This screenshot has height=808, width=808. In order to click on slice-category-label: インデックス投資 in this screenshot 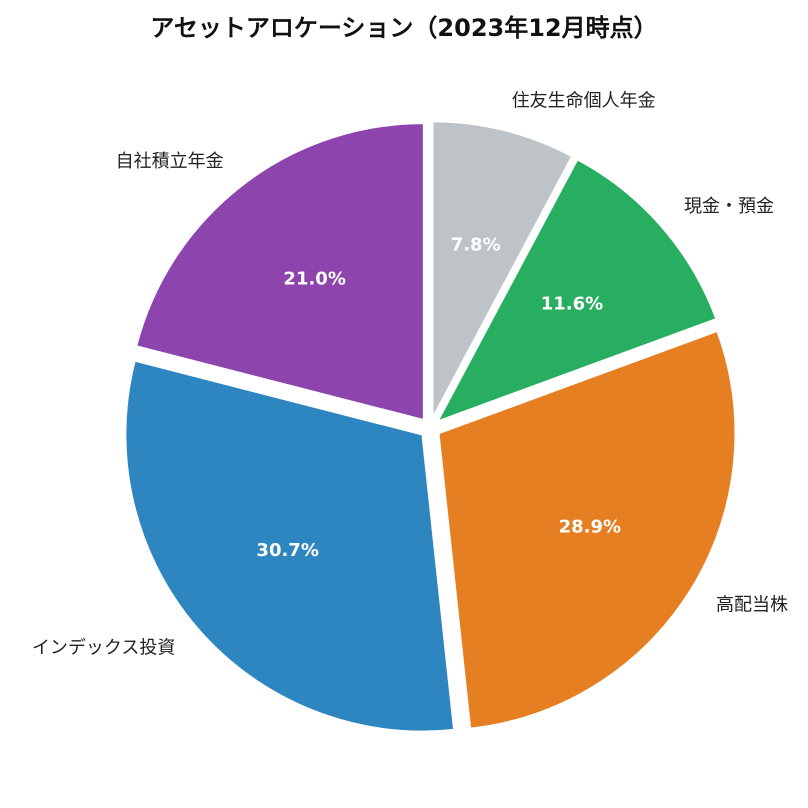, I will do `click(103, 647)`.